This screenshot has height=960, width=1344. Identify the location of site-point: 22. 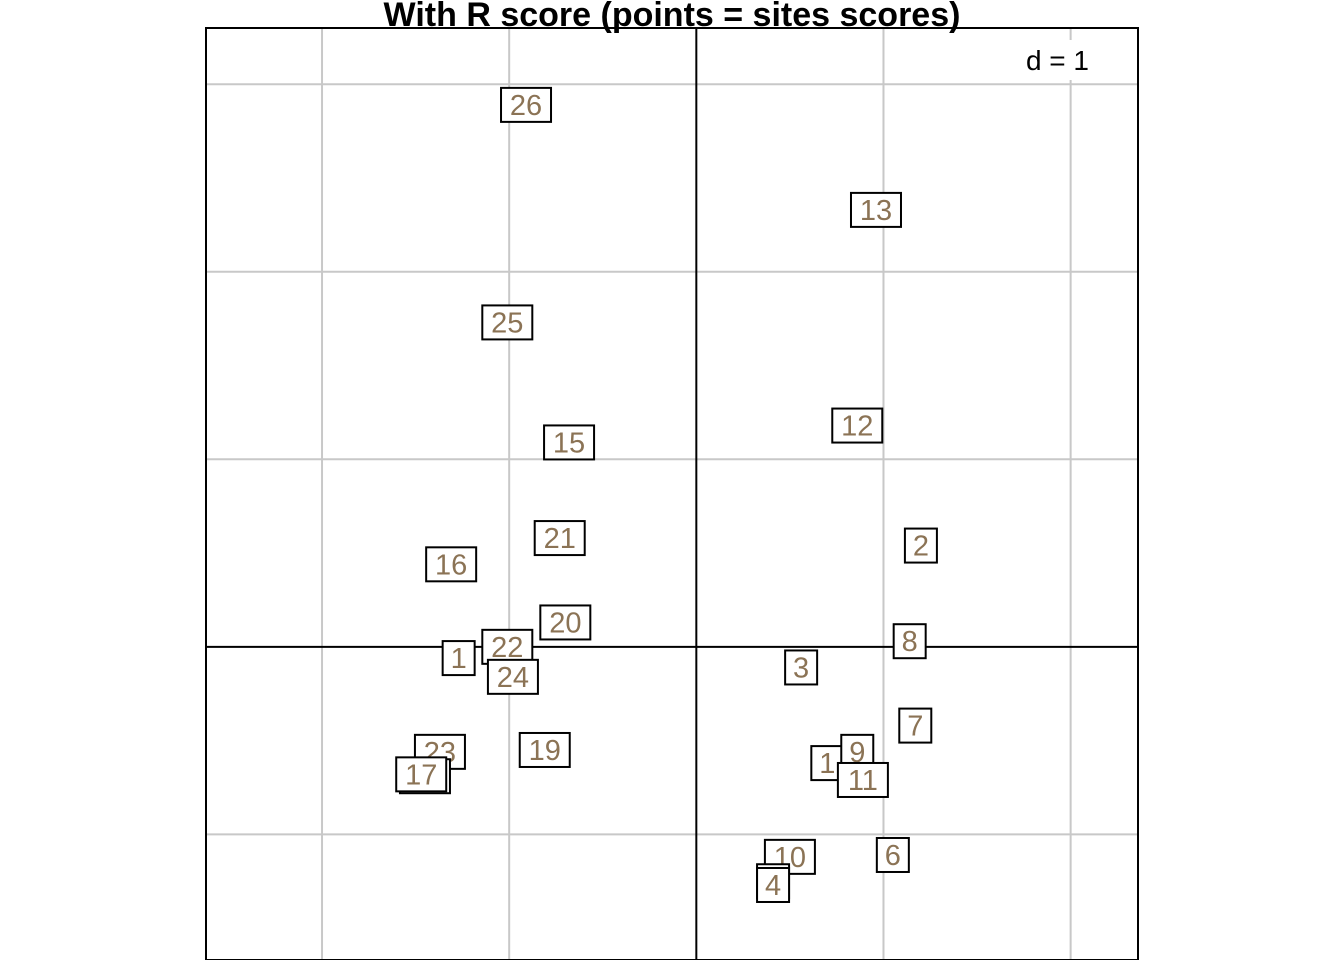
(507, 646).